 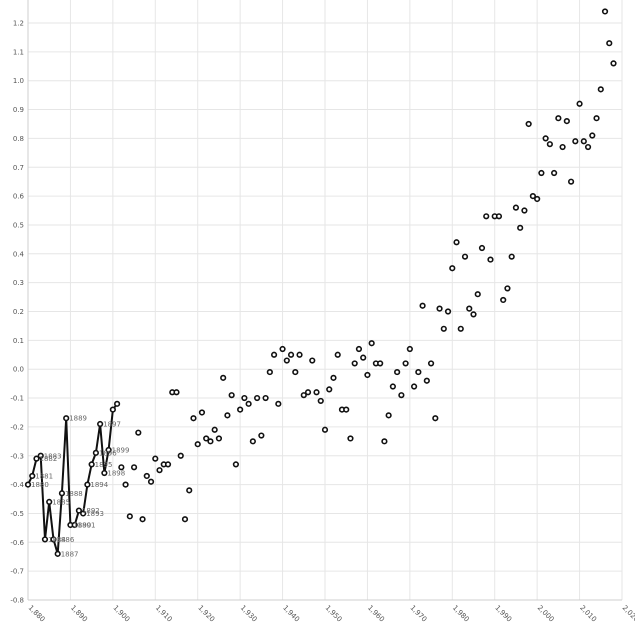 What do you see at coordinates (18, 341) in the screenshot?
I see `y-tick-label: 0.1` at bounding box center [18, 341].